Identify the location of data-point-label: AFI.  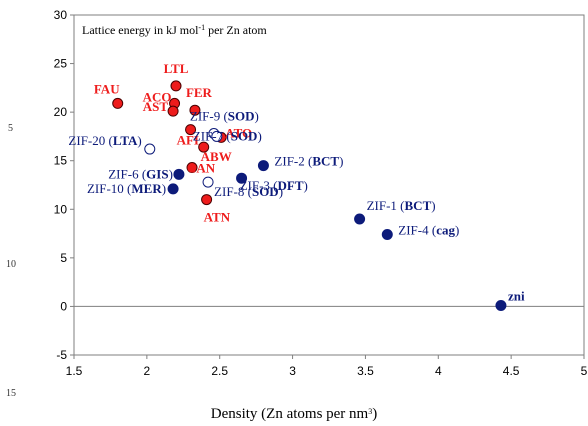
(188, 140).